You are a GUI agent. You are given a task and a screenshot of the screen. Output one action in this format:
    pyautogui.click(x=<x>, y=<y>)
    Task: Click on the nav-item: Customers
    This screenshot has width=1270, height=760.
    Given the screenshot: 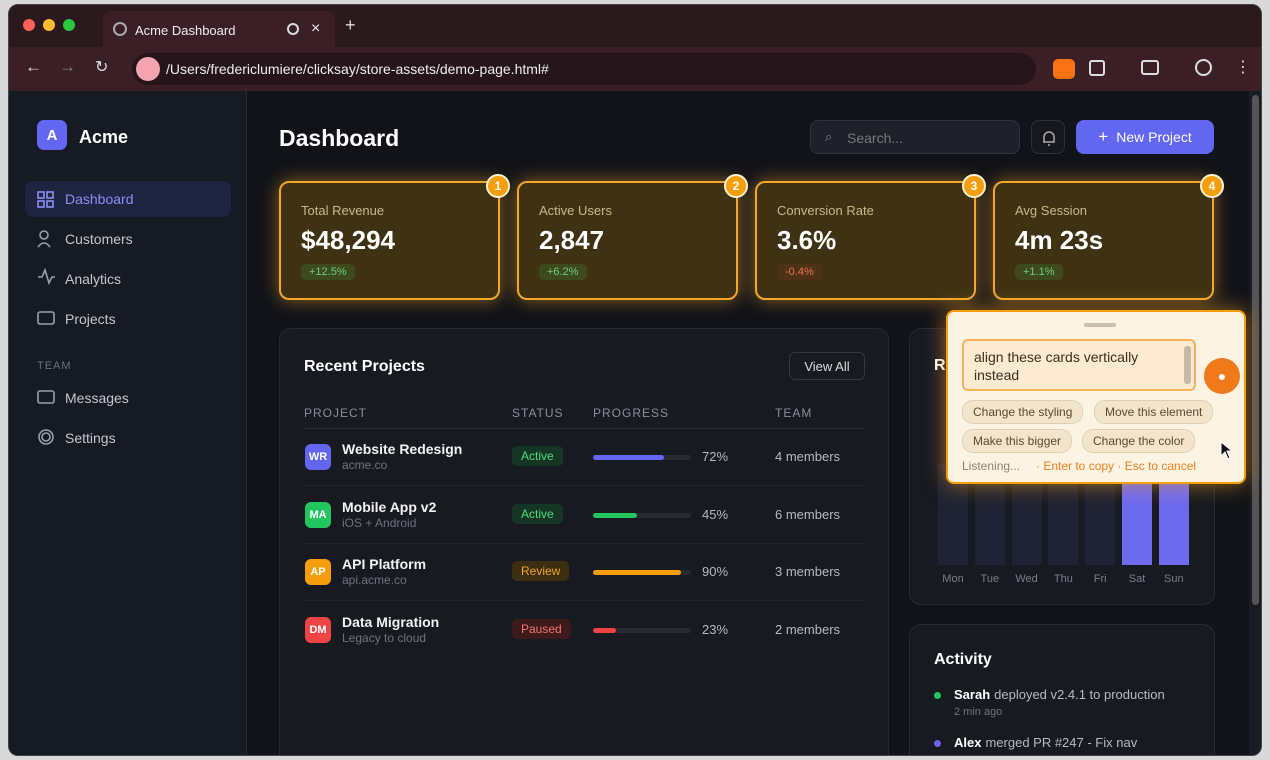 What is the action you would take?
    pyautogui.click(x=99, y=239)
    